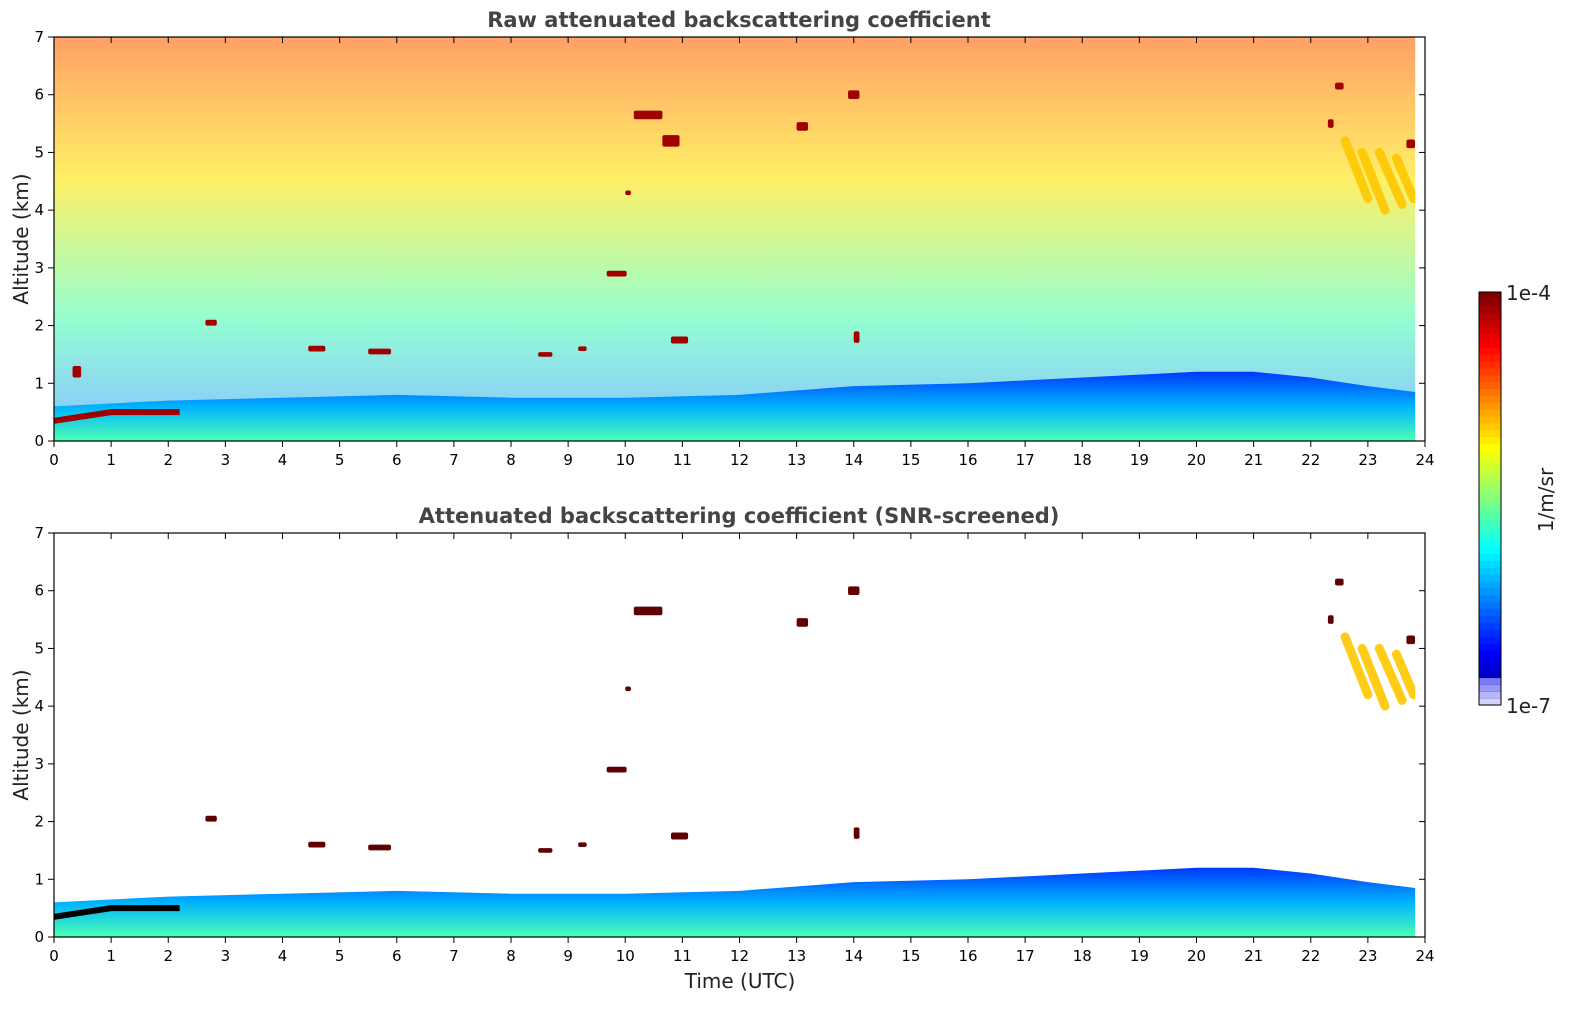  What do you see at coordinates (1196, 956) in the screenshot?
I see `x-tick-label: 20` at bounding box center [1196, 956].